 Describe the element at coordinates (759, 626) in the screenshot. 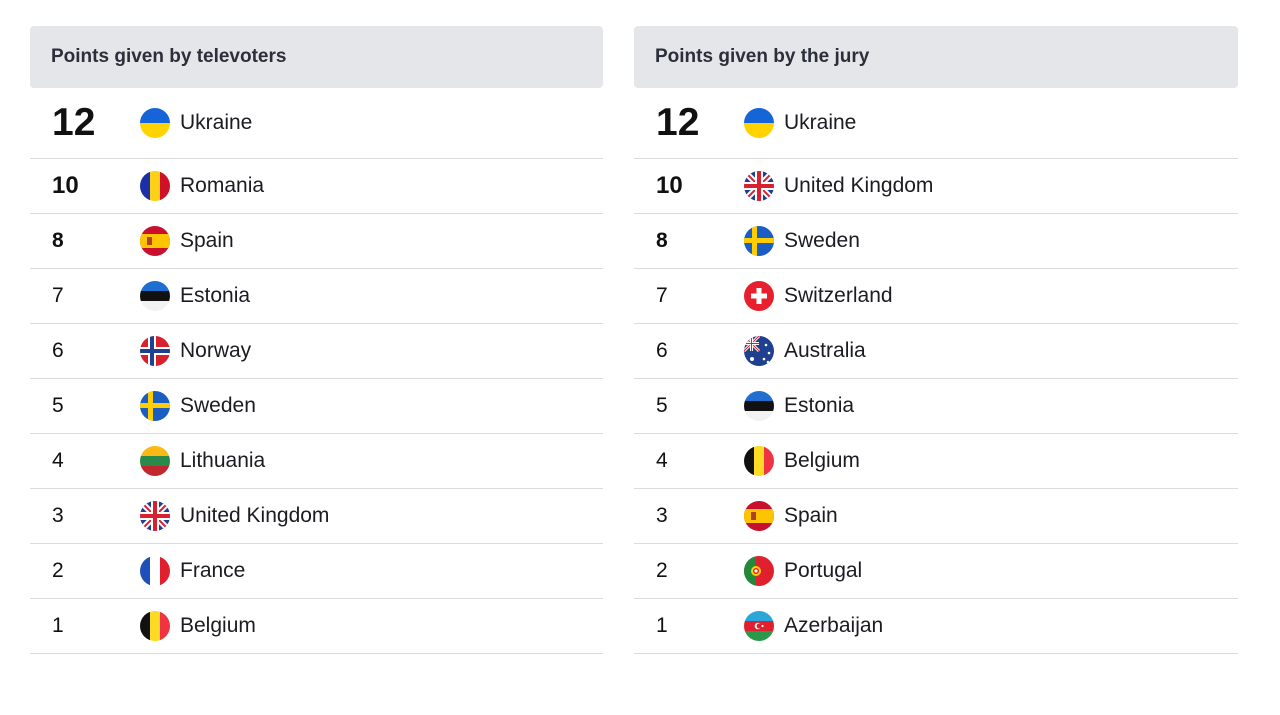

I see `azerbaijan-flag-icon` at that location.